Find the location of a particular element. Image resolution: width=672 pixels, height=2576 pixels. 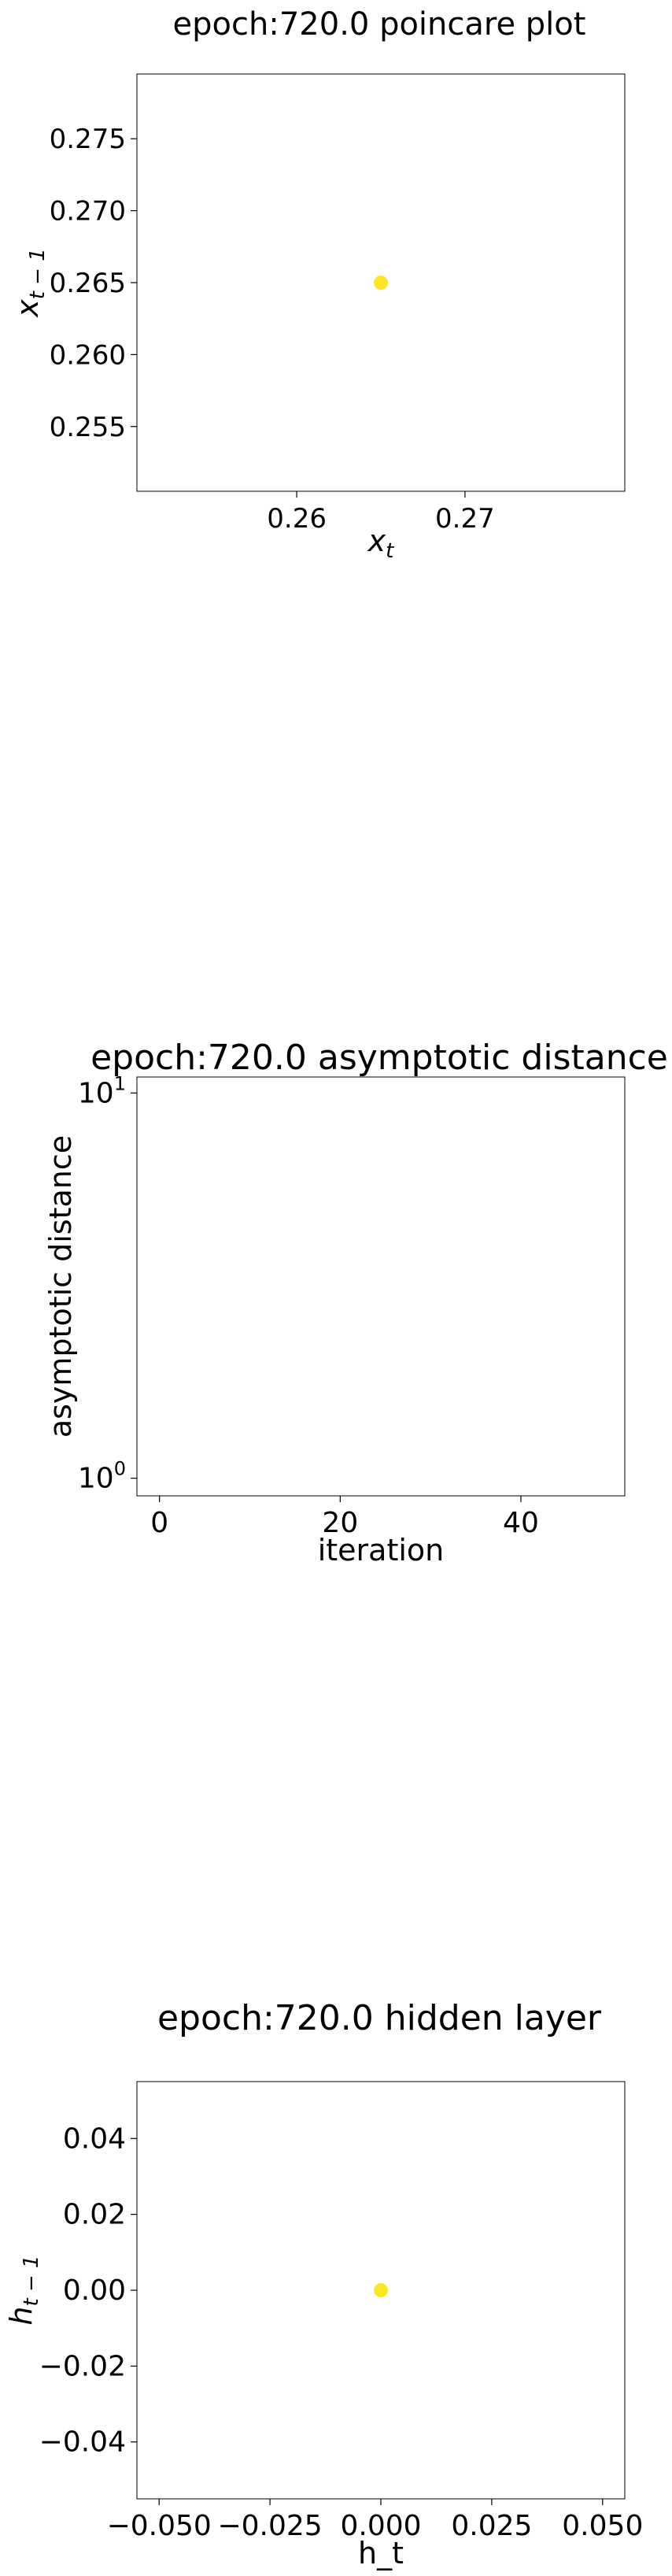

x-axis-ticks: 0 20 40 is located at coordinates (344, 1517).